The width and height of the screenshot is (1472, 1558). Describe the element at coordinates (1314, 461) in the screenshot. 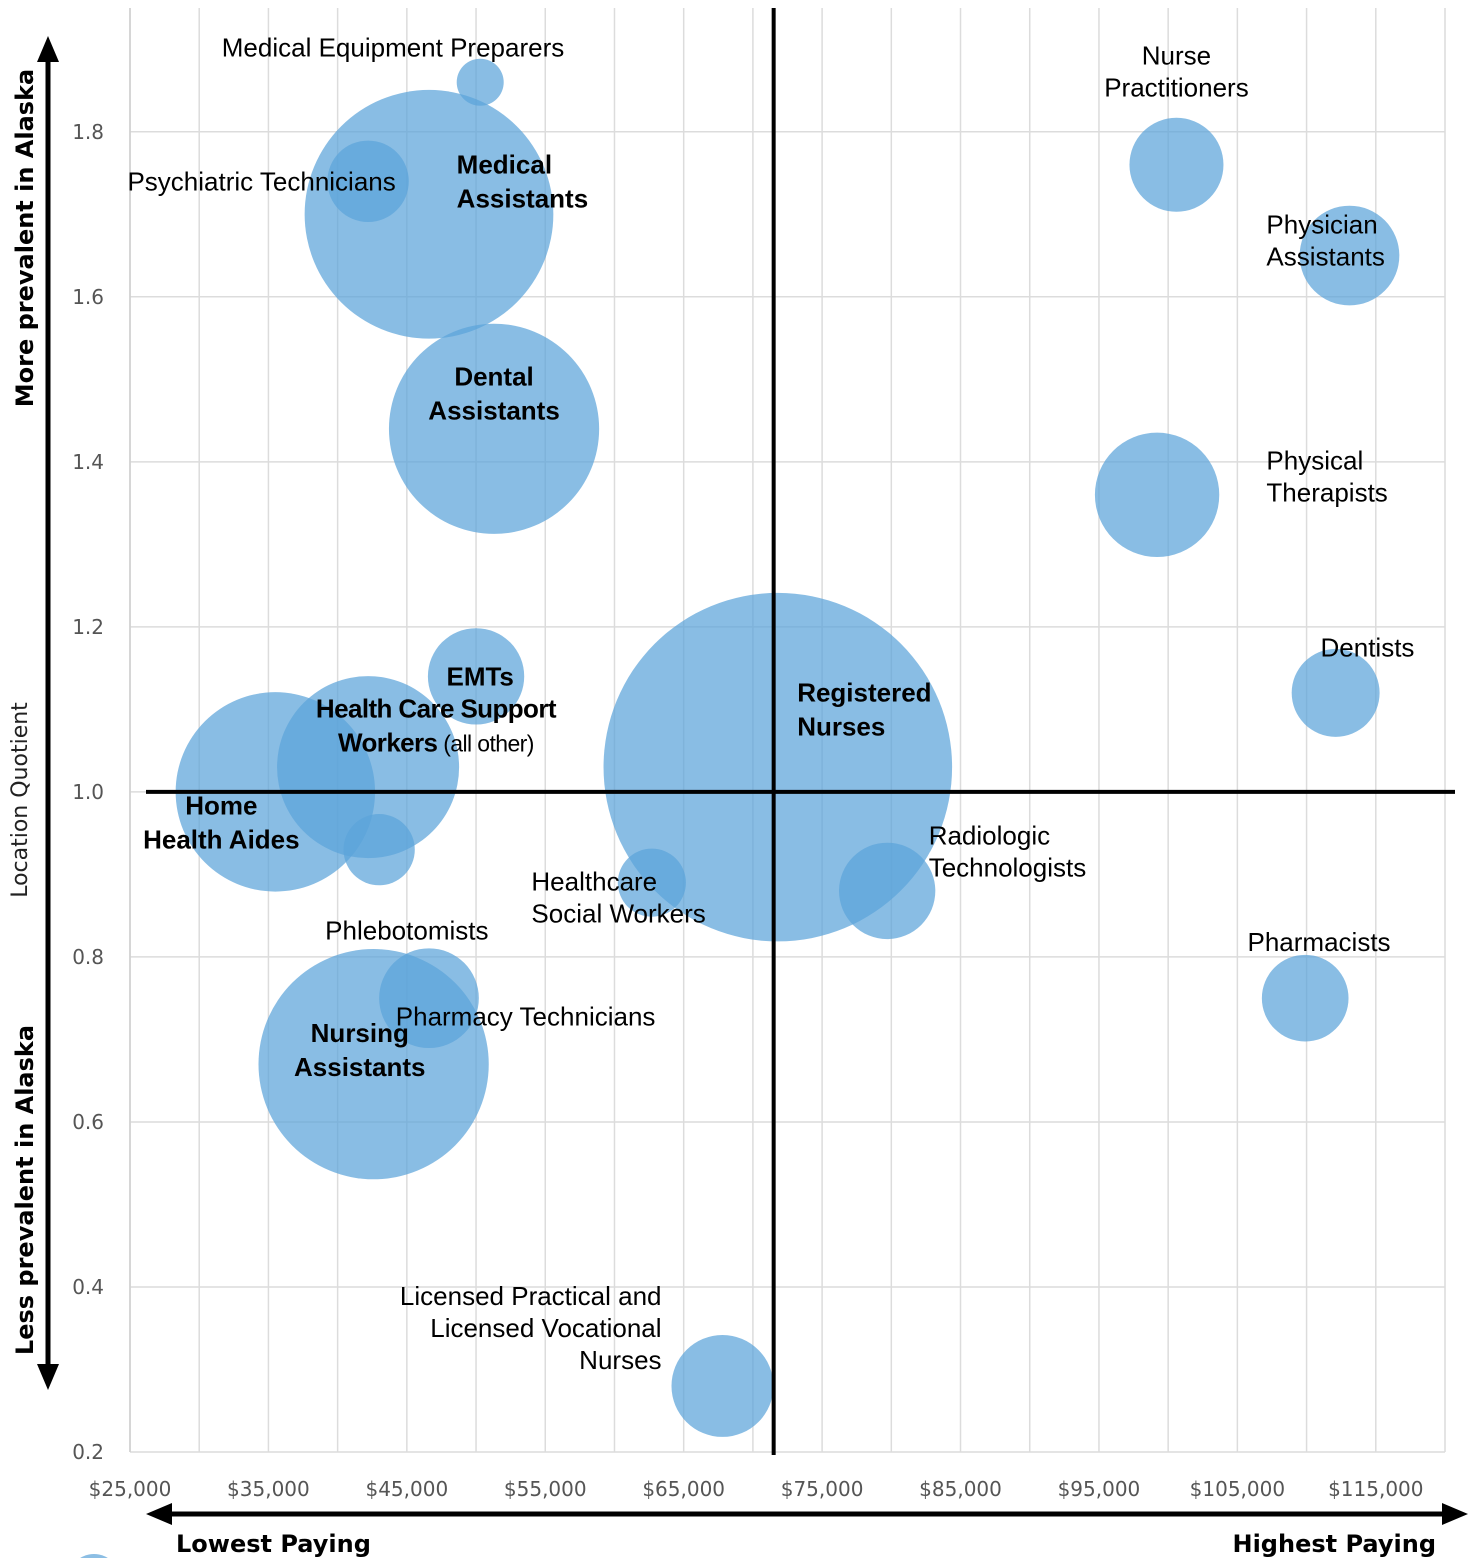

I see `label-line: Physical` at that location.